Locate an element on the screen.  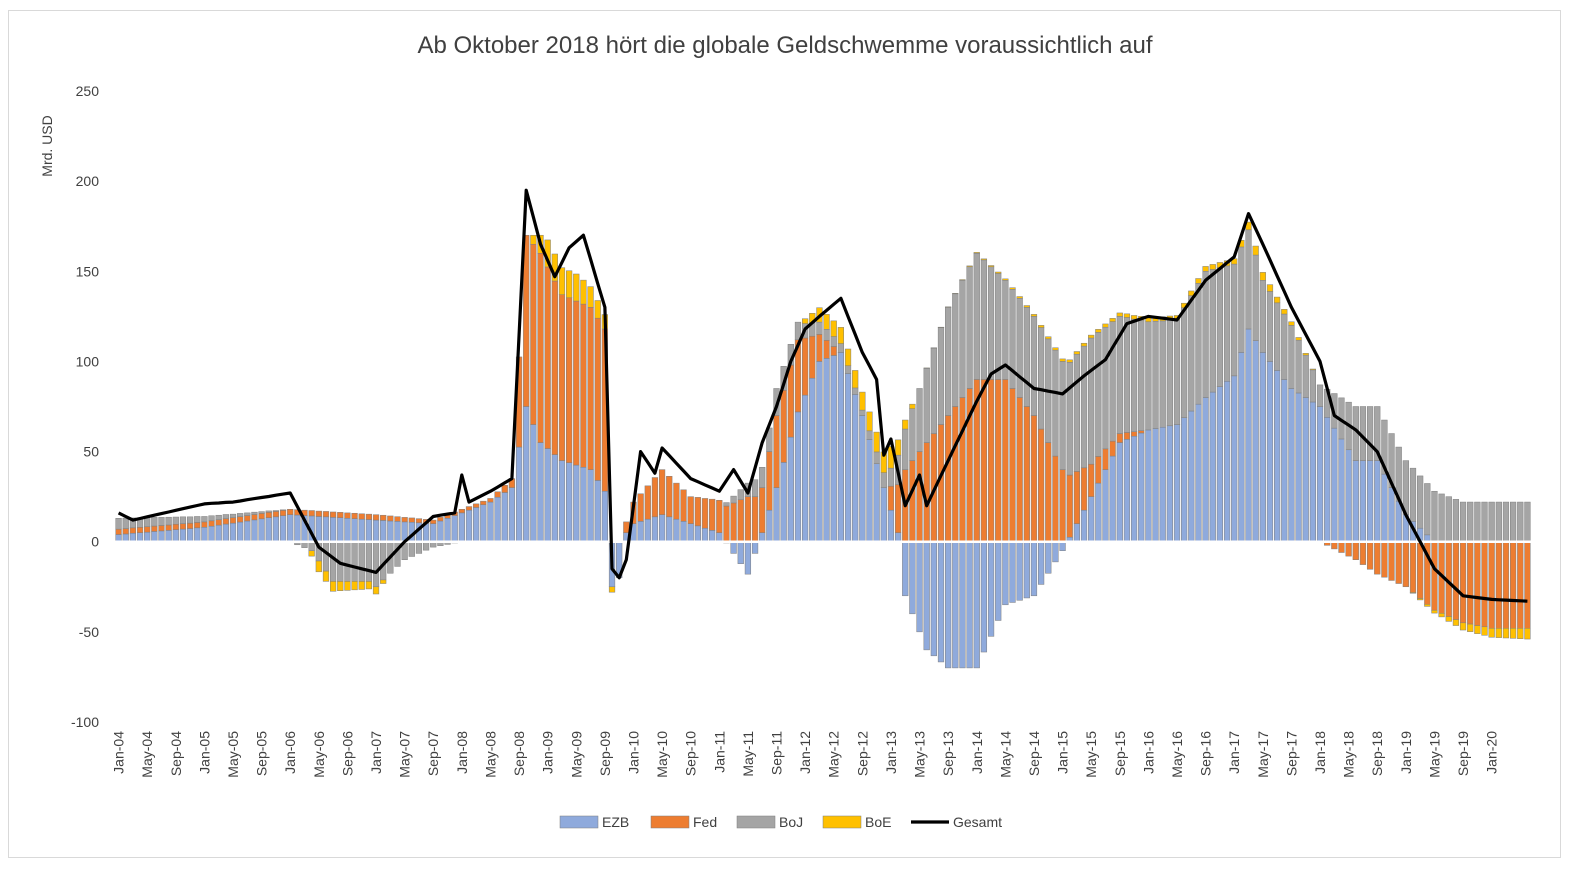
legend-label-ezb: EZB is located at coordinates (615, 822).